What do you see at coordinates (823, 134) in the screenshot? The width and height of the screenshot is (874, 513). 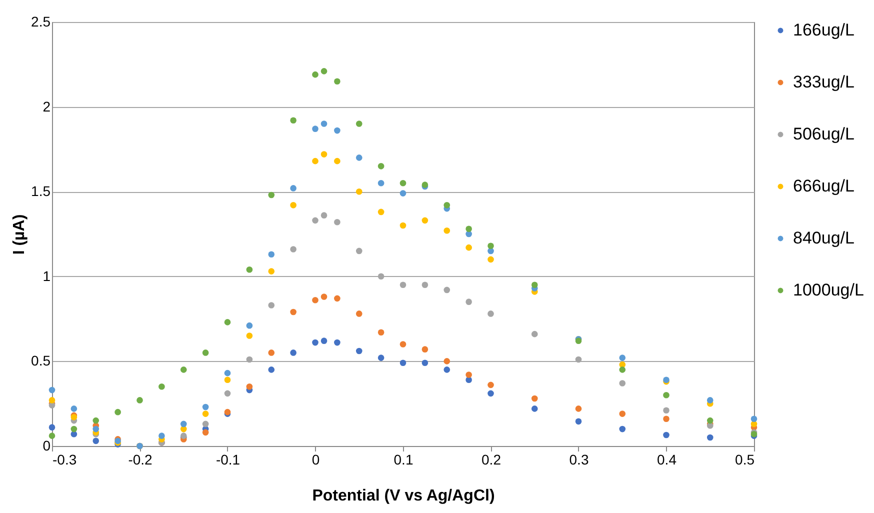 I see `legend-label: 506ug/L` at bounding box center [823, 134].